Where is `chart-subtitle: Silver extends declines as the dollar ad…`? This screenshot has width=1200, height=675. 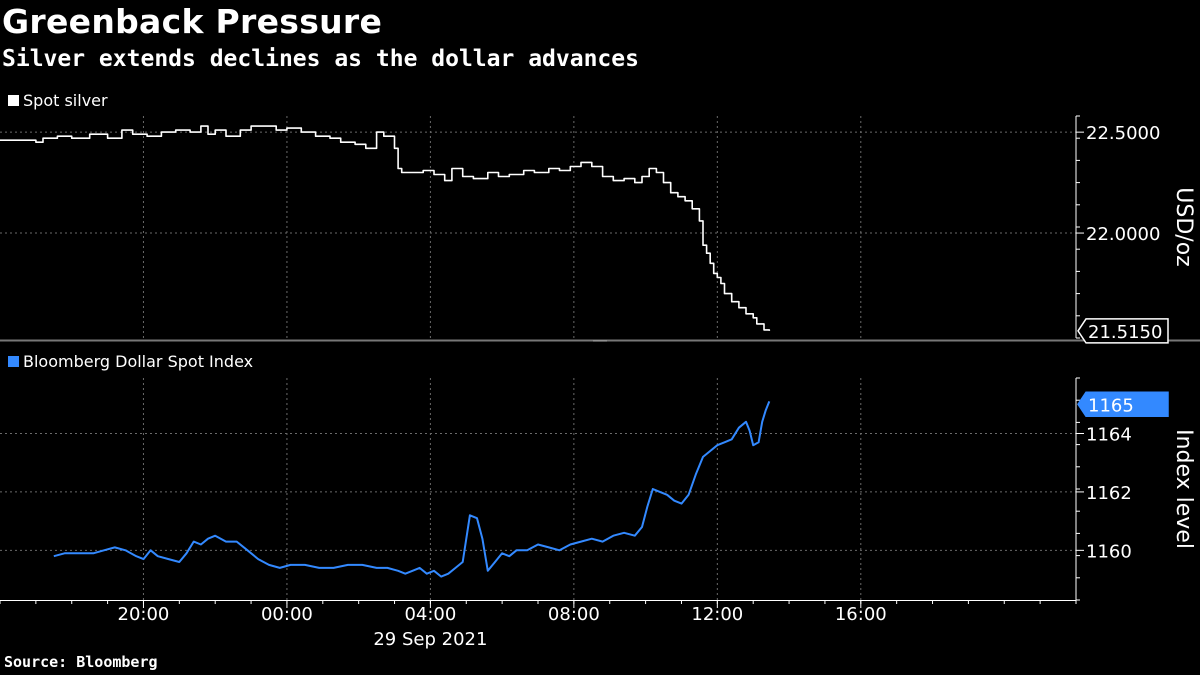 chart-subtitle: Silver extends declines as the dollar ad… is located at coordinates (320, 59).